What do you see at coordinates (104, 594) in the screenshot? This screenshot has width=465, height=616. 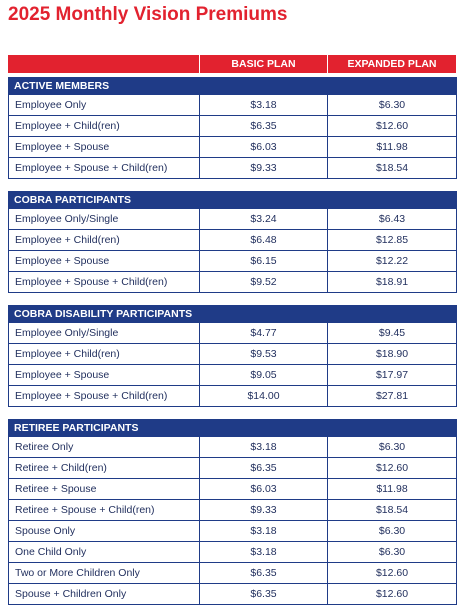 I see `row-label: Spouse + Children Only` at bounding box center [104, 594].